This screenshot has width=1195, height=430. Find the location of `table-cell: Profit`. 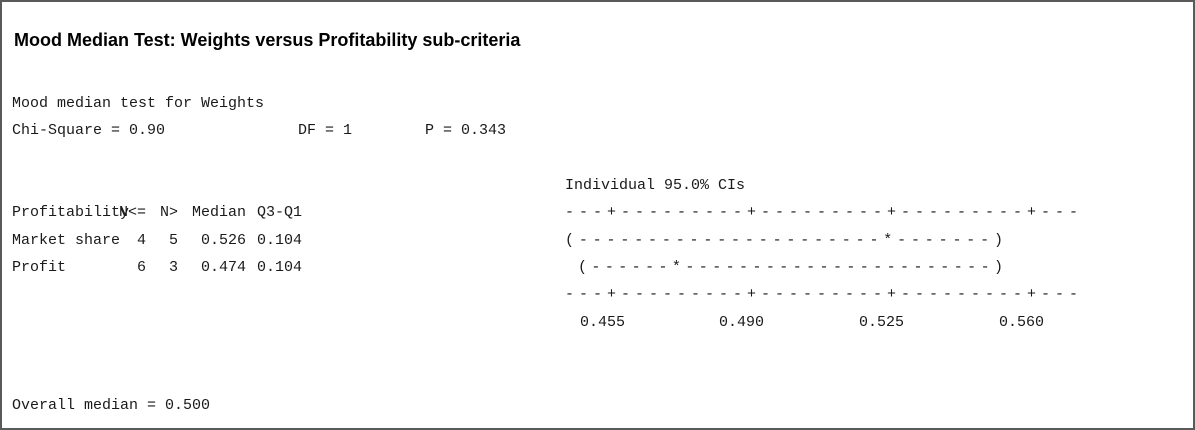

table-cell: Profit is located at coordinates (39, 267).